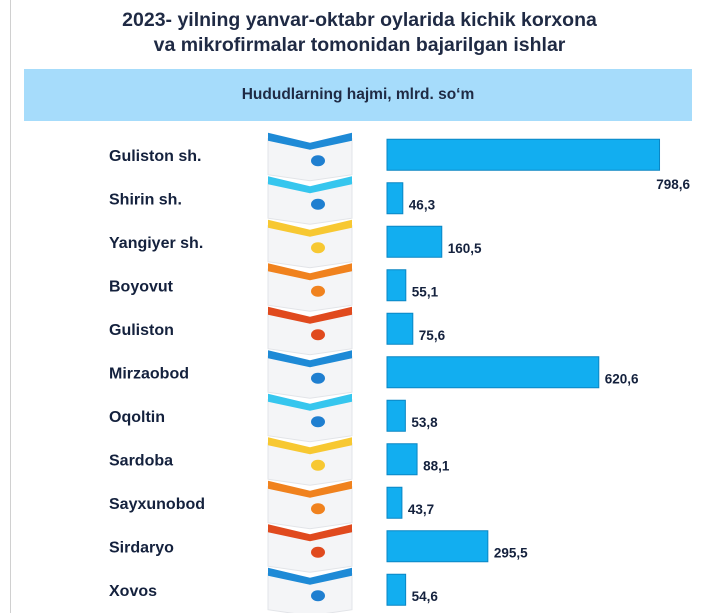  I want to click on category-label: Shirin sh., so click(145, 199).